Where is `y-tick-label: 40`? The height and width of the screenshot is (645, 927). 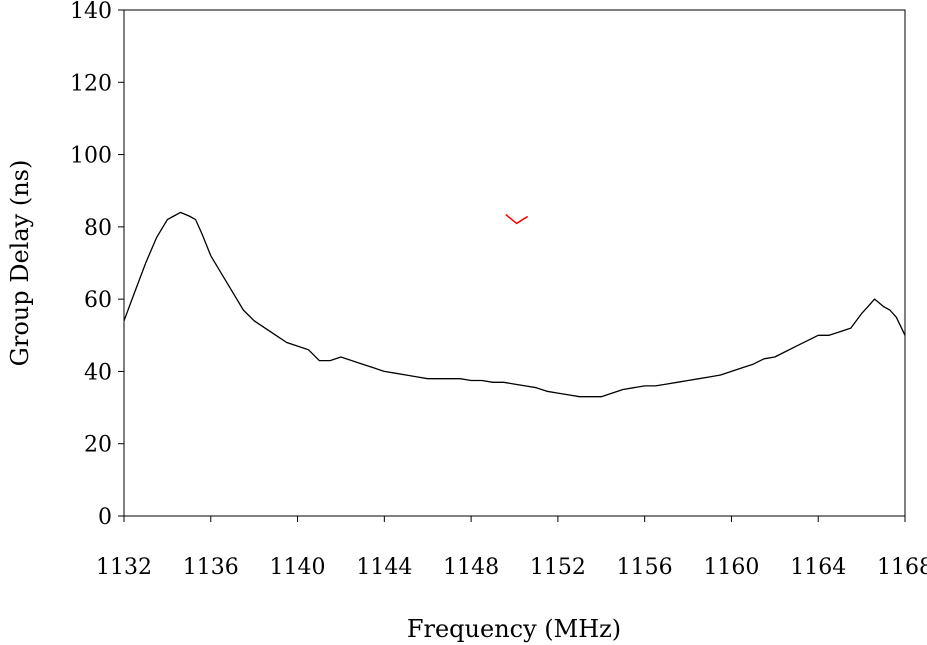 y-tick-label: 40 is located at coordinates (98, 372).